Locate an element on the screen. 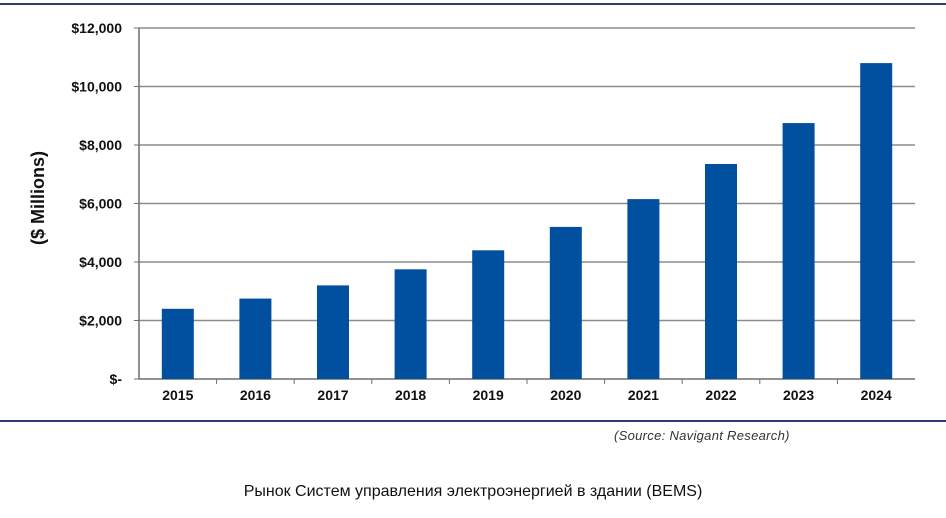  bar-2021 is located at coordinates (643, 289).